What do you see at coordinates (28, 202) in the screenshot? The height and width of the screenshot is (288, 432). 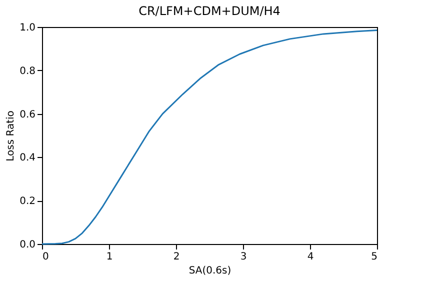 I see `y-tick-label: 0.2` at bounding box center [28, 202].